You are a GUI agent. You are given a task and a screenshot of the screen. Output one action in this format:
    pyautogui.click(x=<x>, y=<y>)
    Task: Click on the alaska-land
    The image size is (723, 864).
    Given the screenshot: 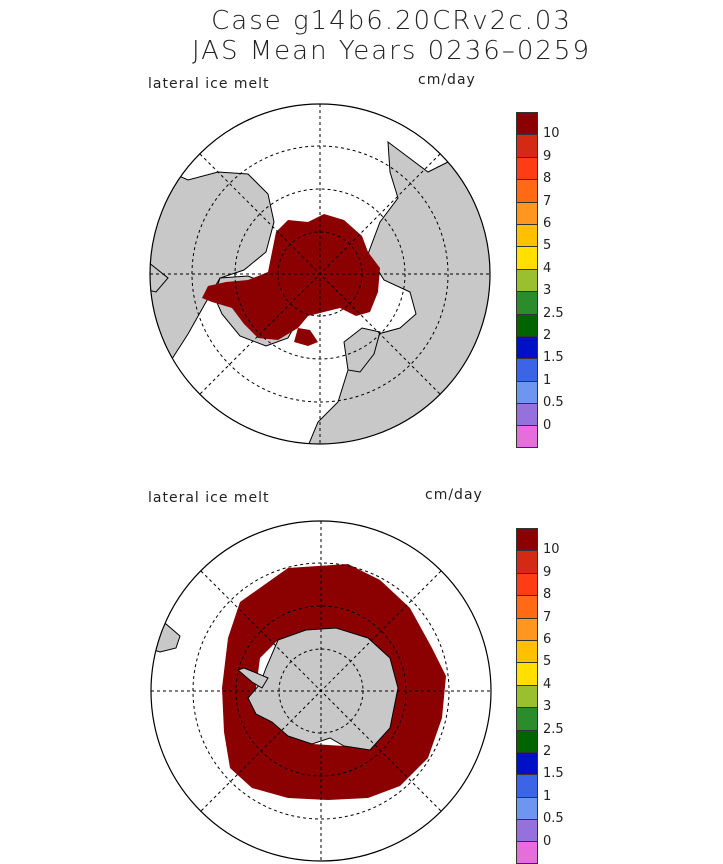 What is the action you would take?
    pyautogui.click(x=159, y=276)
    